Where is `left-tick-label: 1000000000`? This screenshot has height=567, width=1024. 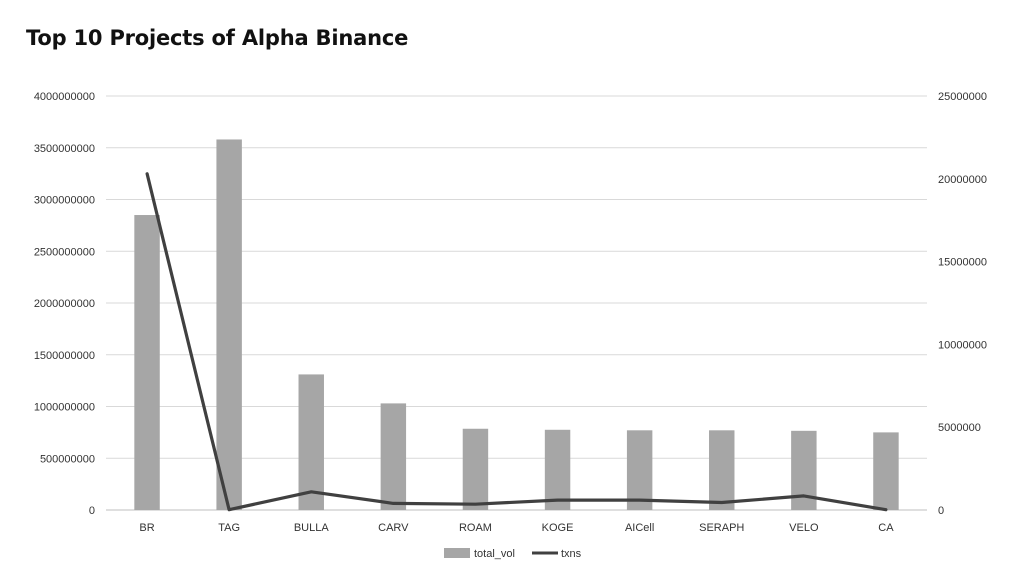
left-tick-label: 1000000000 is located at coordinates (64, 408).